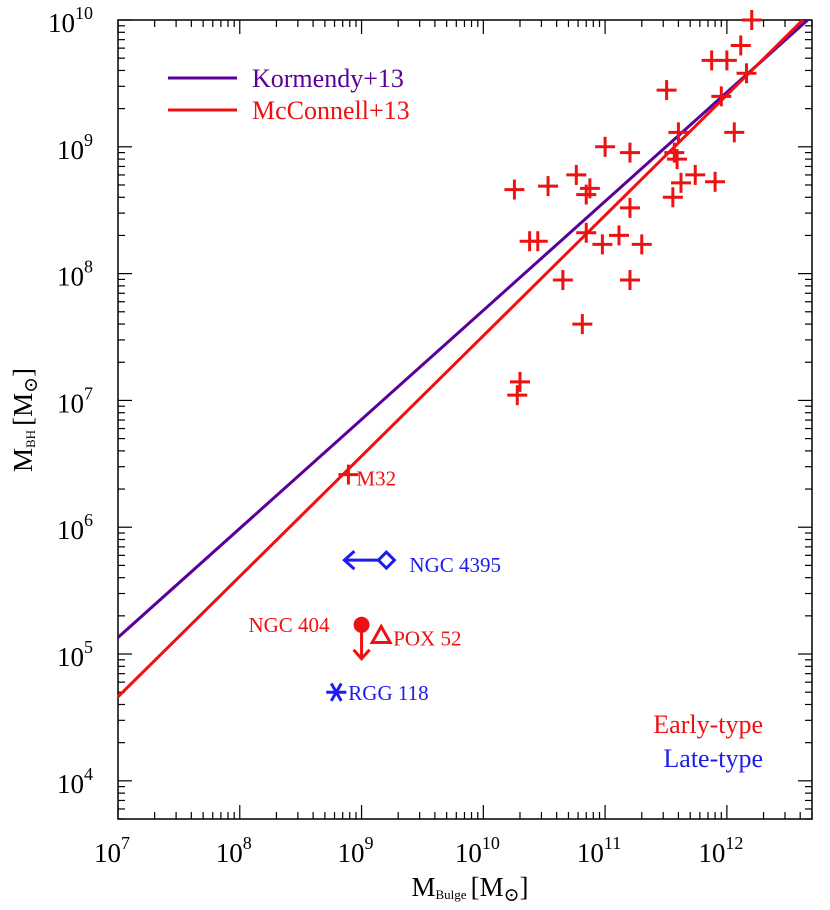  Describe the element at coordinates (328, 78) in the screenshot. I see `legend-label-kormendy: Kormendy+13` at that location.